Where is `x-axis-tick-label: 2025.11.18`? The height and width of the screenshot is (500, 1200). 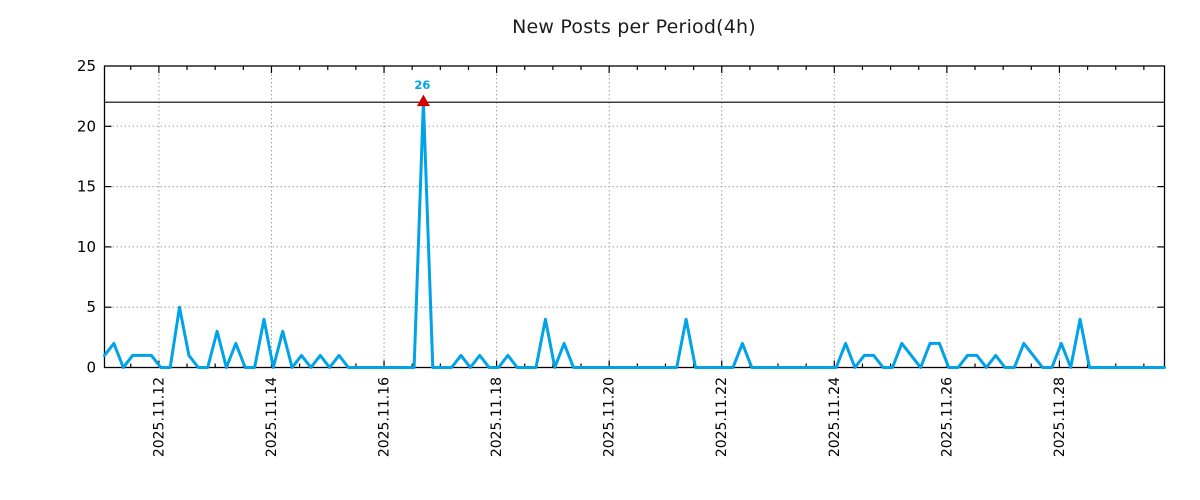 x-axis-tick-label: 2025.11.18 is located at coordinates (497, 417).